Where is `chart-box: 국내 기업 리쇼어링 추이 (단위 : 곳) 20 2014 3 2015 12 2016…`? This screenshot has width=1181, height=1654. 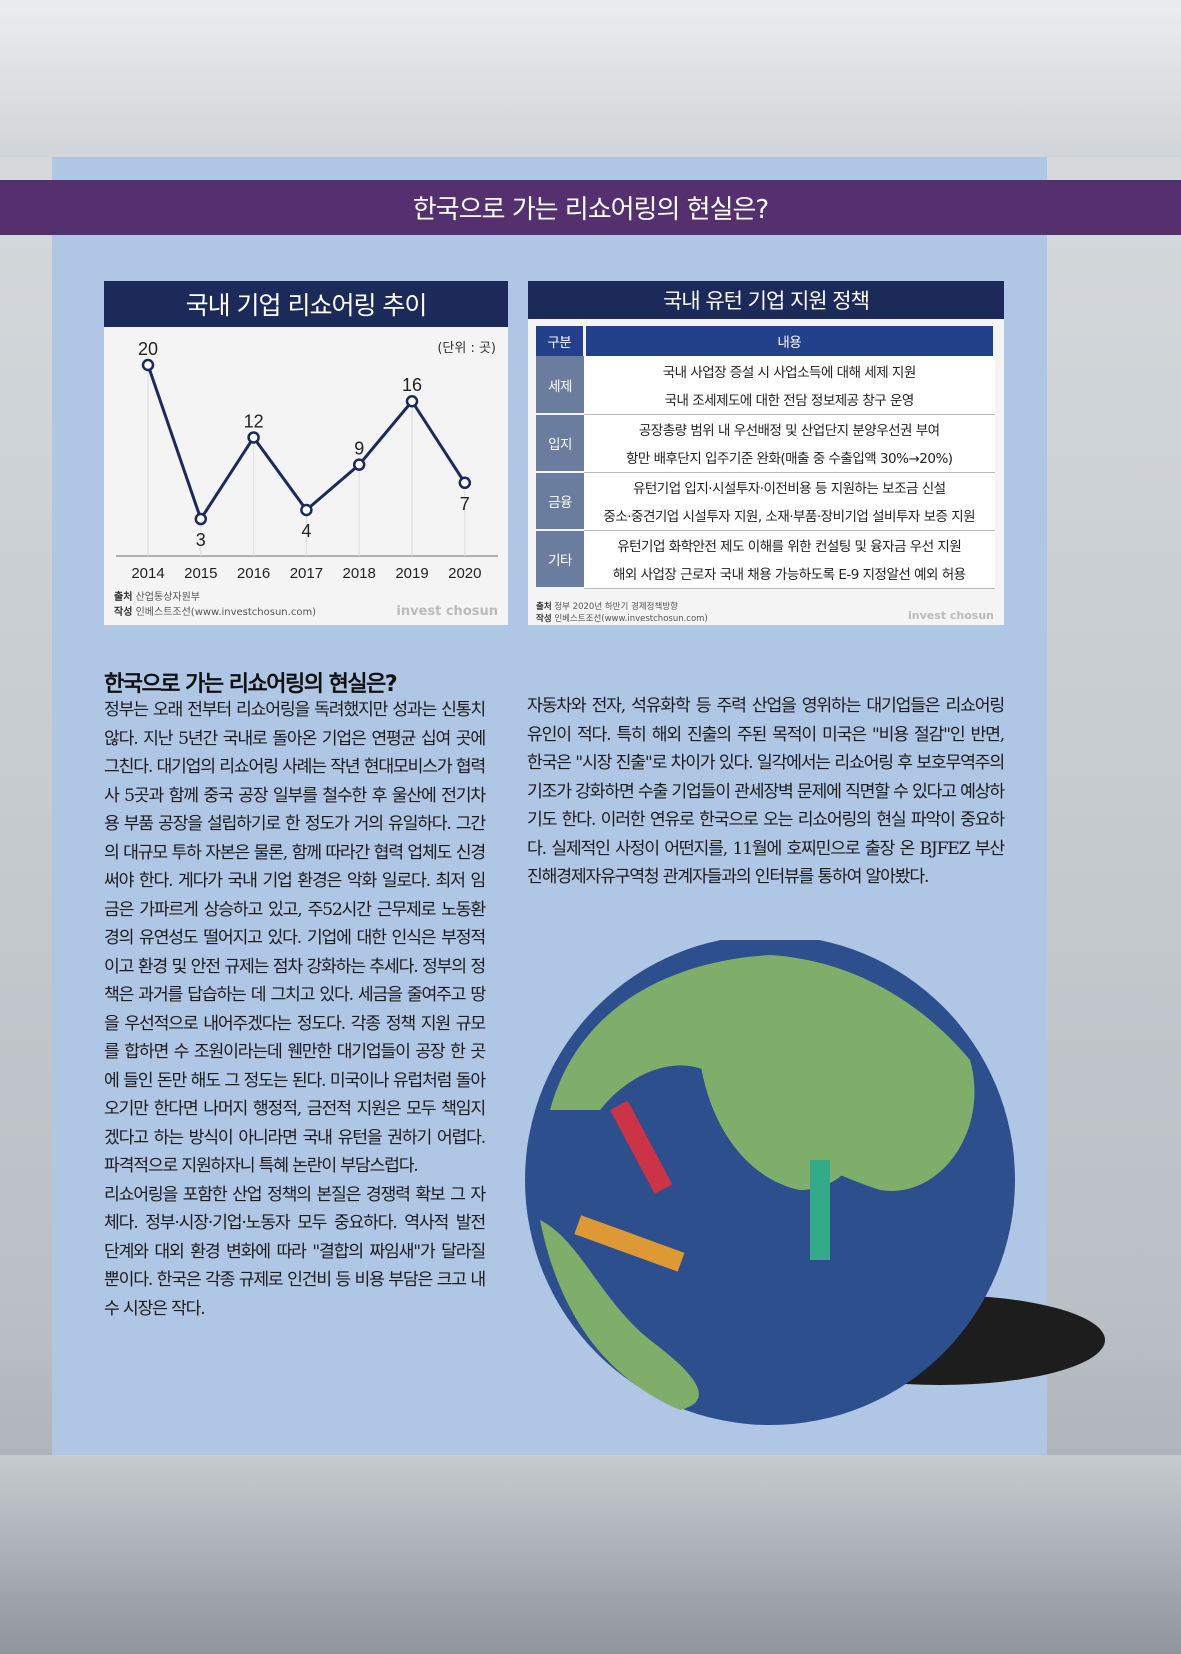 chart-box: 국내 기업 리쇼어링 추이 (단위 : 곳) 20 2014 3 2015 12 2016… is located at coordinates (306, 453).